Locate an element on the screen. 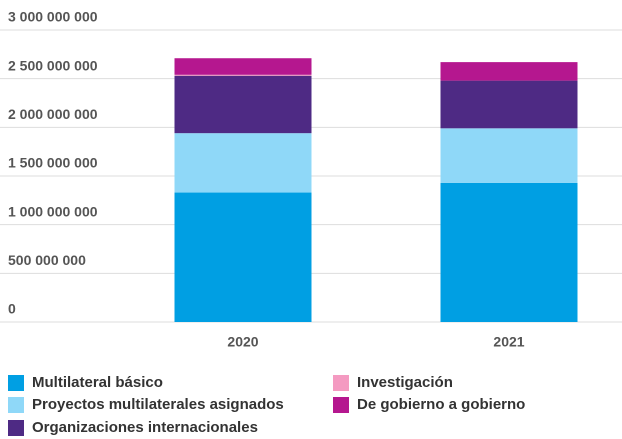 This screenshot has height=439, width=622. legend-label: Proyectos multilaterales asignados is located at coordinates (158, 404).